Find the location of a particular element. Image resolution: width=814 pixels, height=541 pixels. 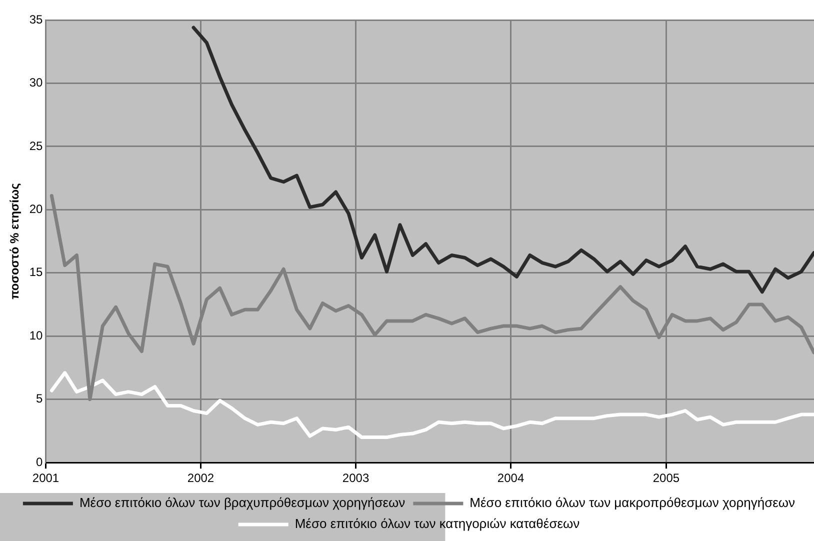

x-tick-label: 2002 is located at coordinates (200, 478).